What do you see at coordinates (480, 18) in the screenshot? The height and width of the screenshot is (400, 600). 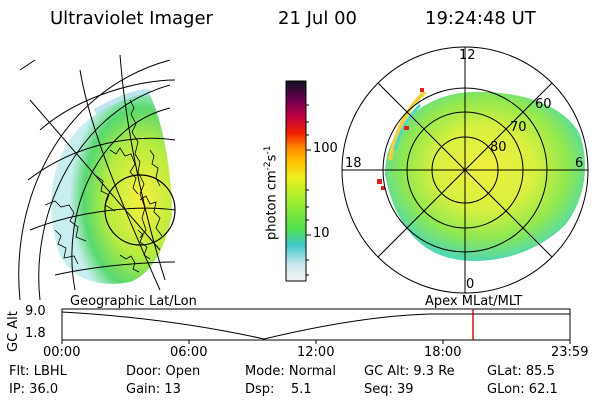 I see `image-time: 19:24:48 UT` at bounding box center [480, 18].